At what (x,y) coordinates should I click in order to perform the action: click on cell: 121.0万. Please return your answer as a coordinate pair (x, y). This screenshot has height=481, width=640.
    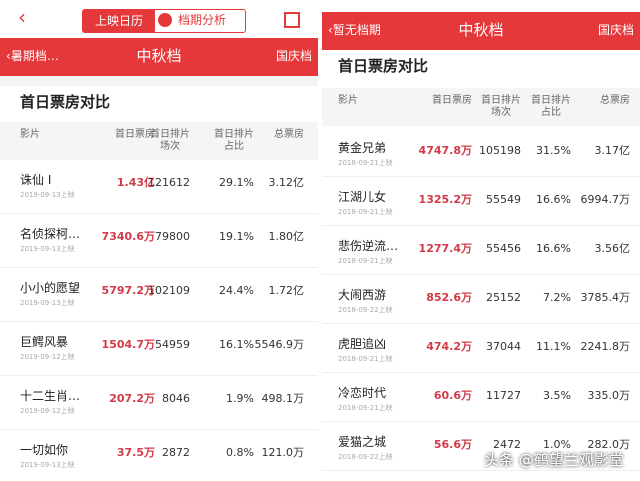
    Looking at the image, I should click on (283, 452).